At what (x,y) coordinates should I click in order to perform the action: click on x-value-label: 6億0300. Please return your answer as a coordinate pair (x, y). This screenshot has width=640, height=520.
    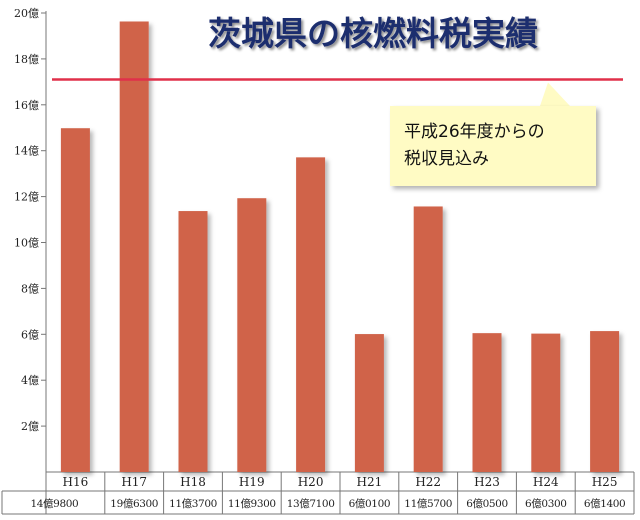
    Looking at the image, I should click on (546, 503).